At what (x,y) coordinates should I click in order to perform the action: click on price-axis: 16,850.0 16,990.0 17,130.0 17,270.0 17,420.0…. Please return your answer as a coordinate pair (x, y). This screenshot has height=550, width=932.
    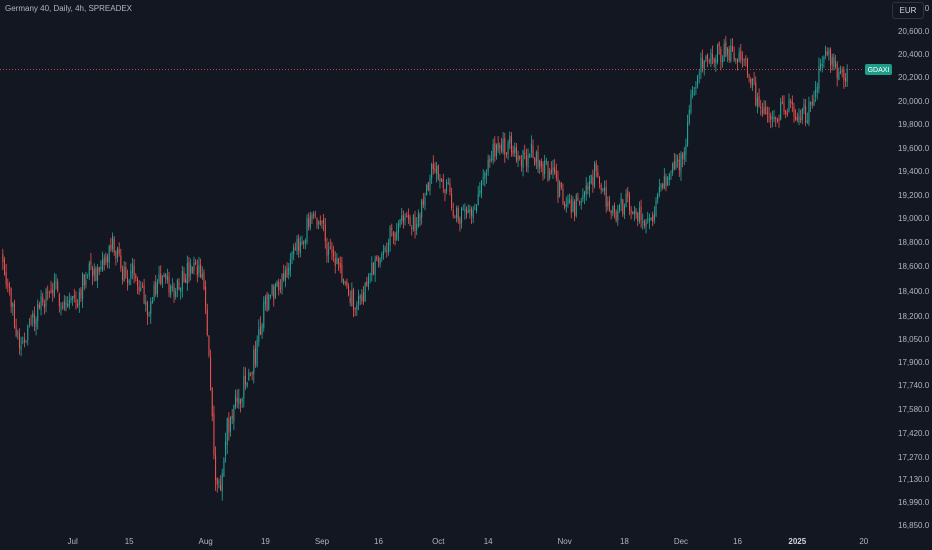
    Looking at the image, I should click on (914, 267).